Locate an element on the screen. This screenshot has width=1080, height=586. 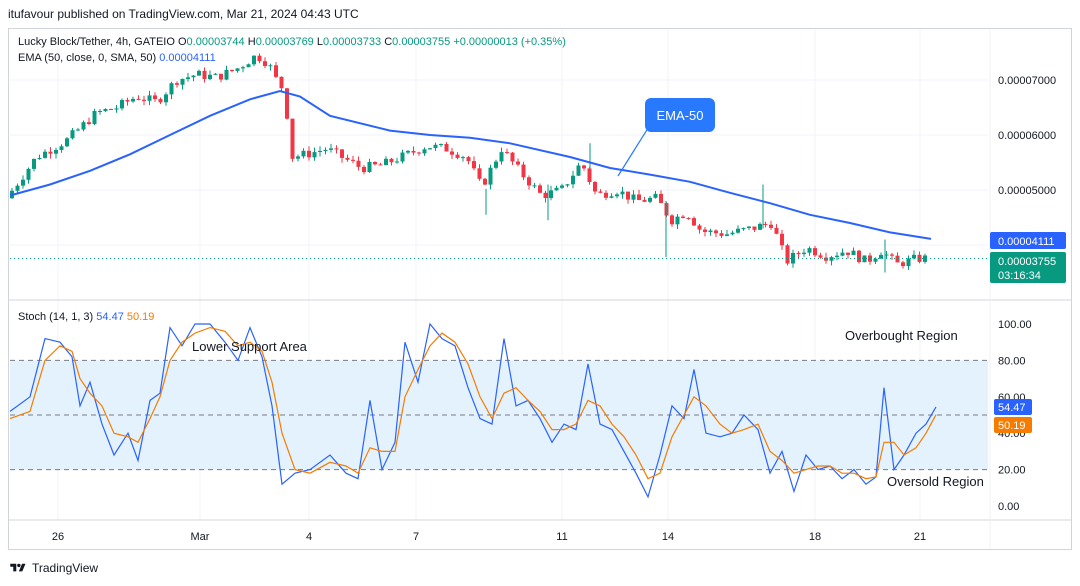
time-tick-label: 14 is located at coordinates (668, 537).